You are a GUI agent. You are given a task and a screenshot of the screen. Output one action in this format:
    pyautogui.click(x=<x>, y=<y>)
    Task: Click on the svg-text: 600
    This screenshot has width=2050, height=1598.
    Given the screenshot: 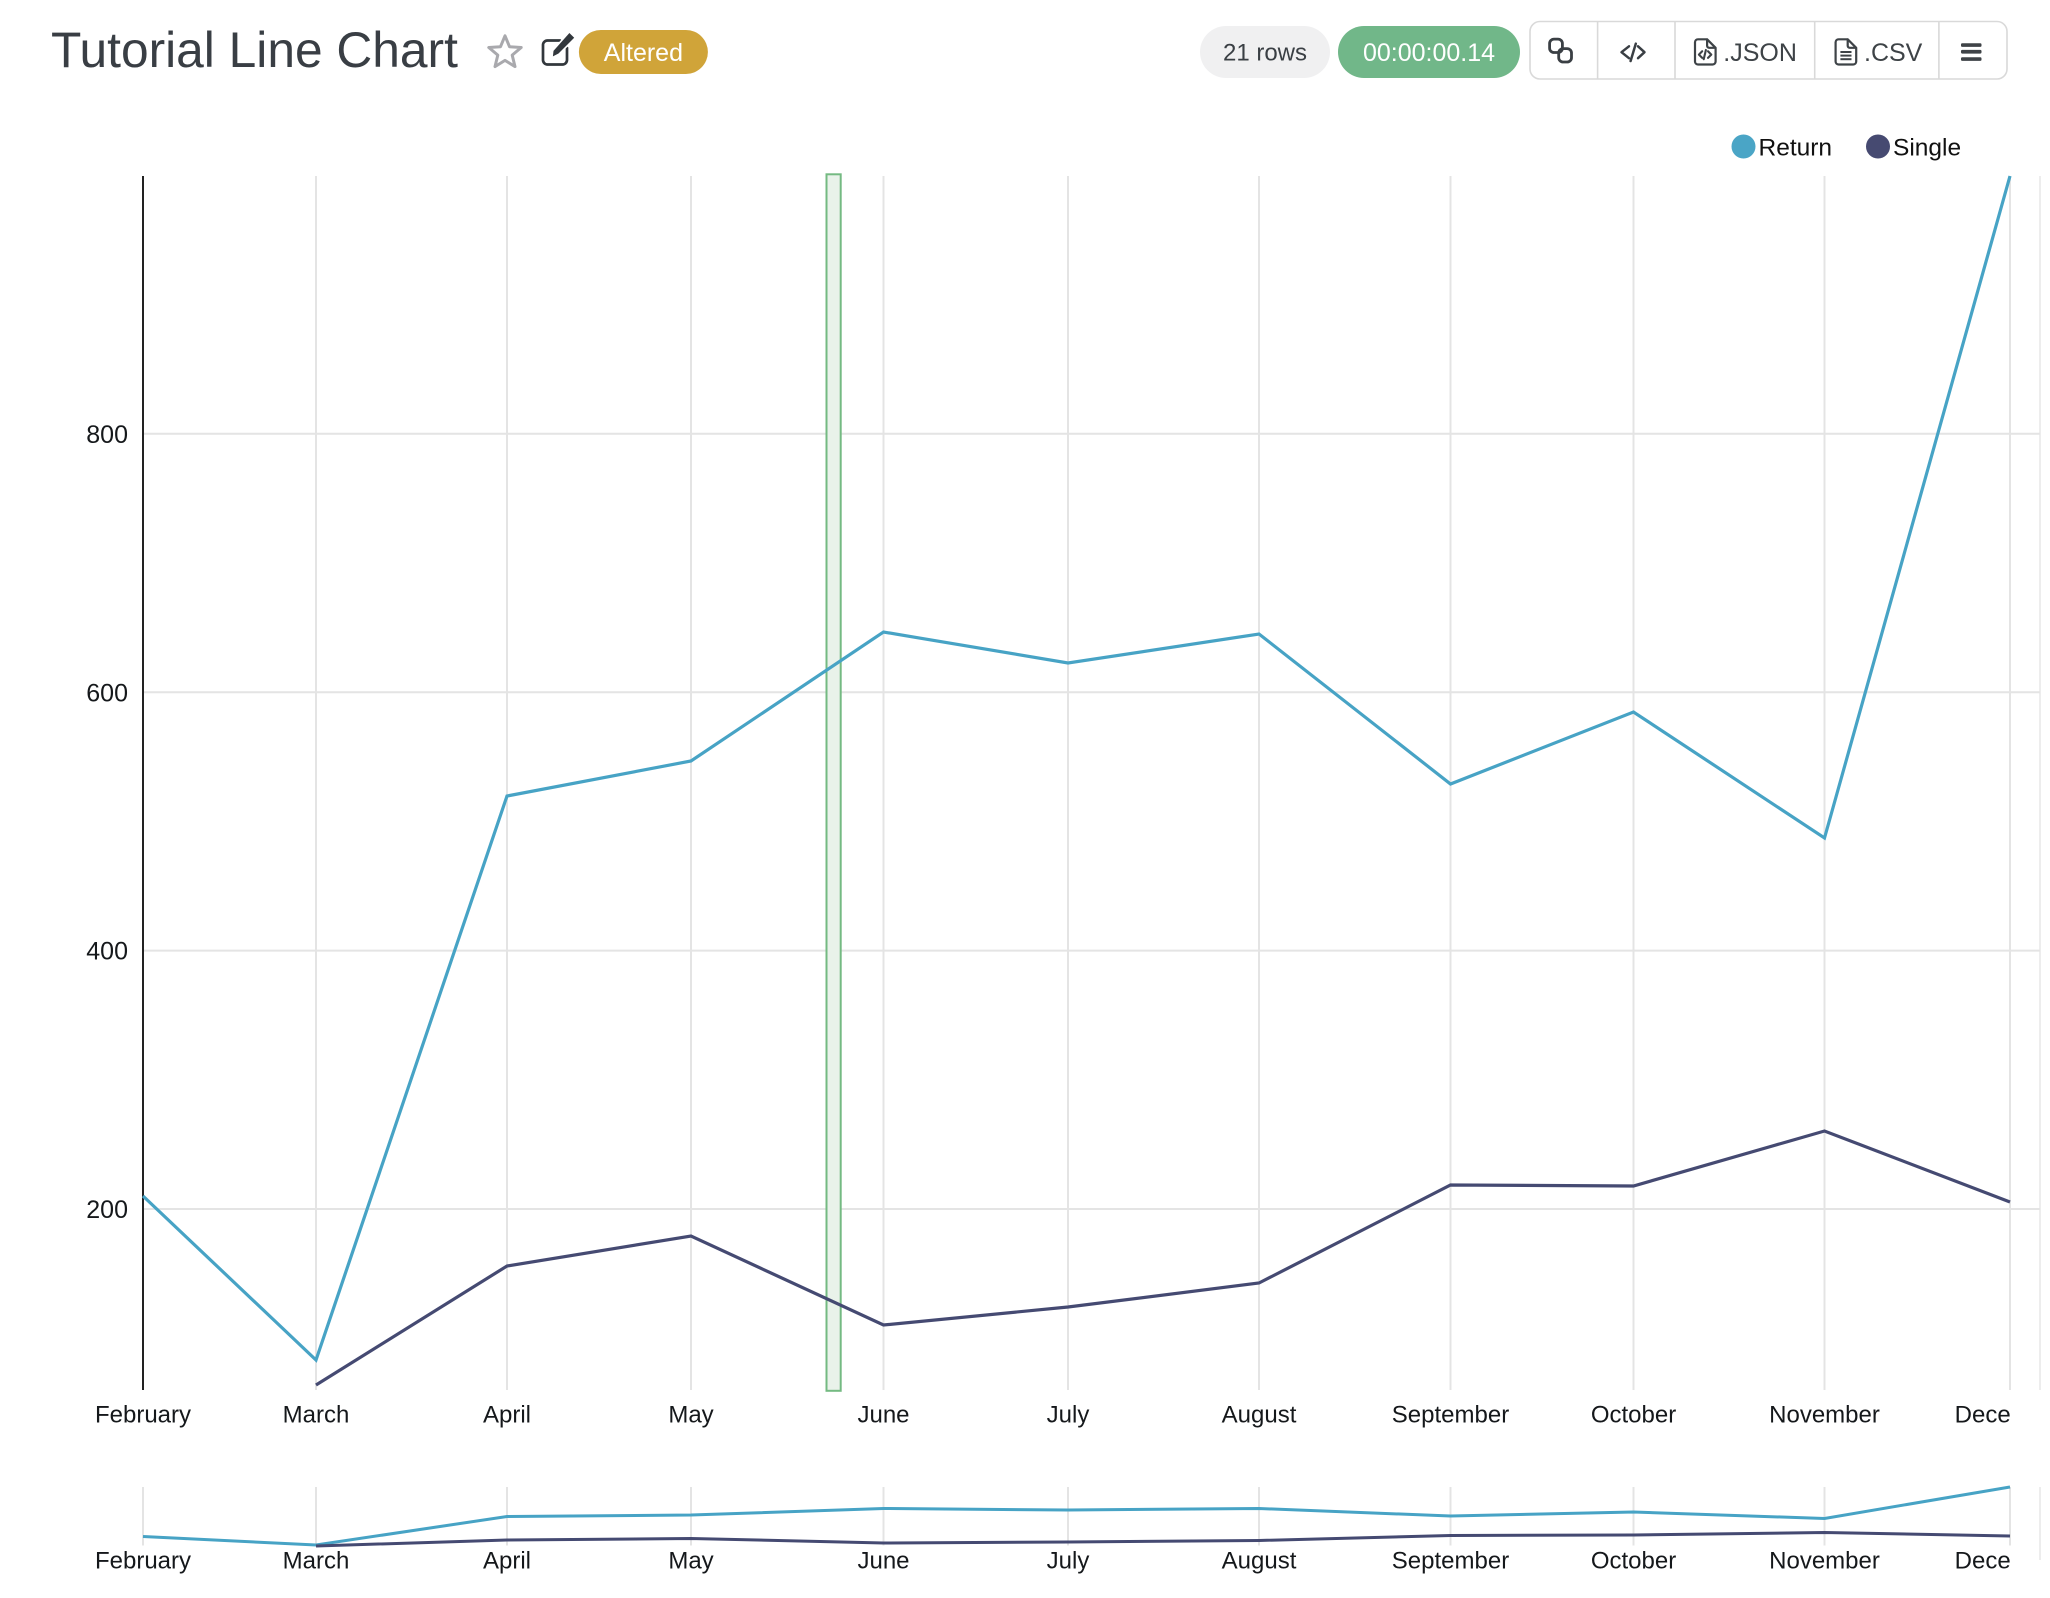 What is the action you would take?
    pyautogui.click(x=107, y=693)
    